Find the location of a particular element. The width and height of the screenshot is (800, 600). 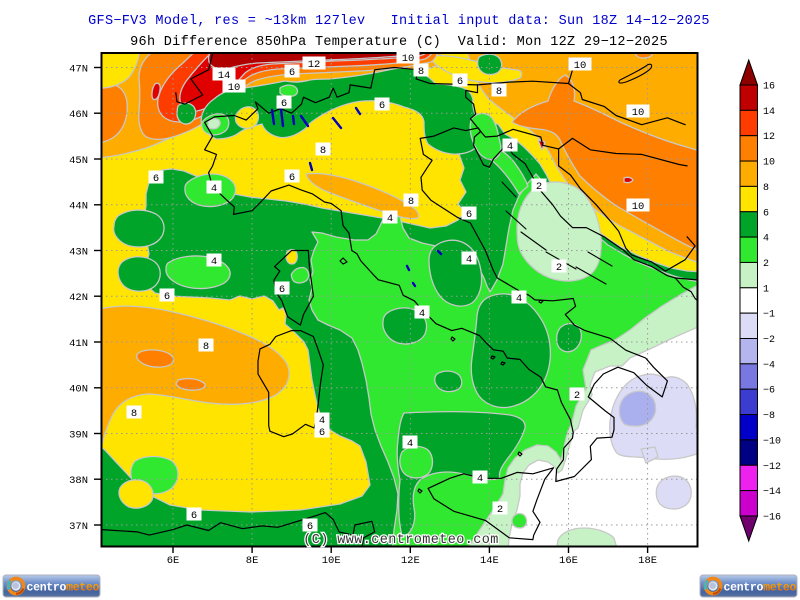

svg-text: −10 is located at coordinates (772, 441).